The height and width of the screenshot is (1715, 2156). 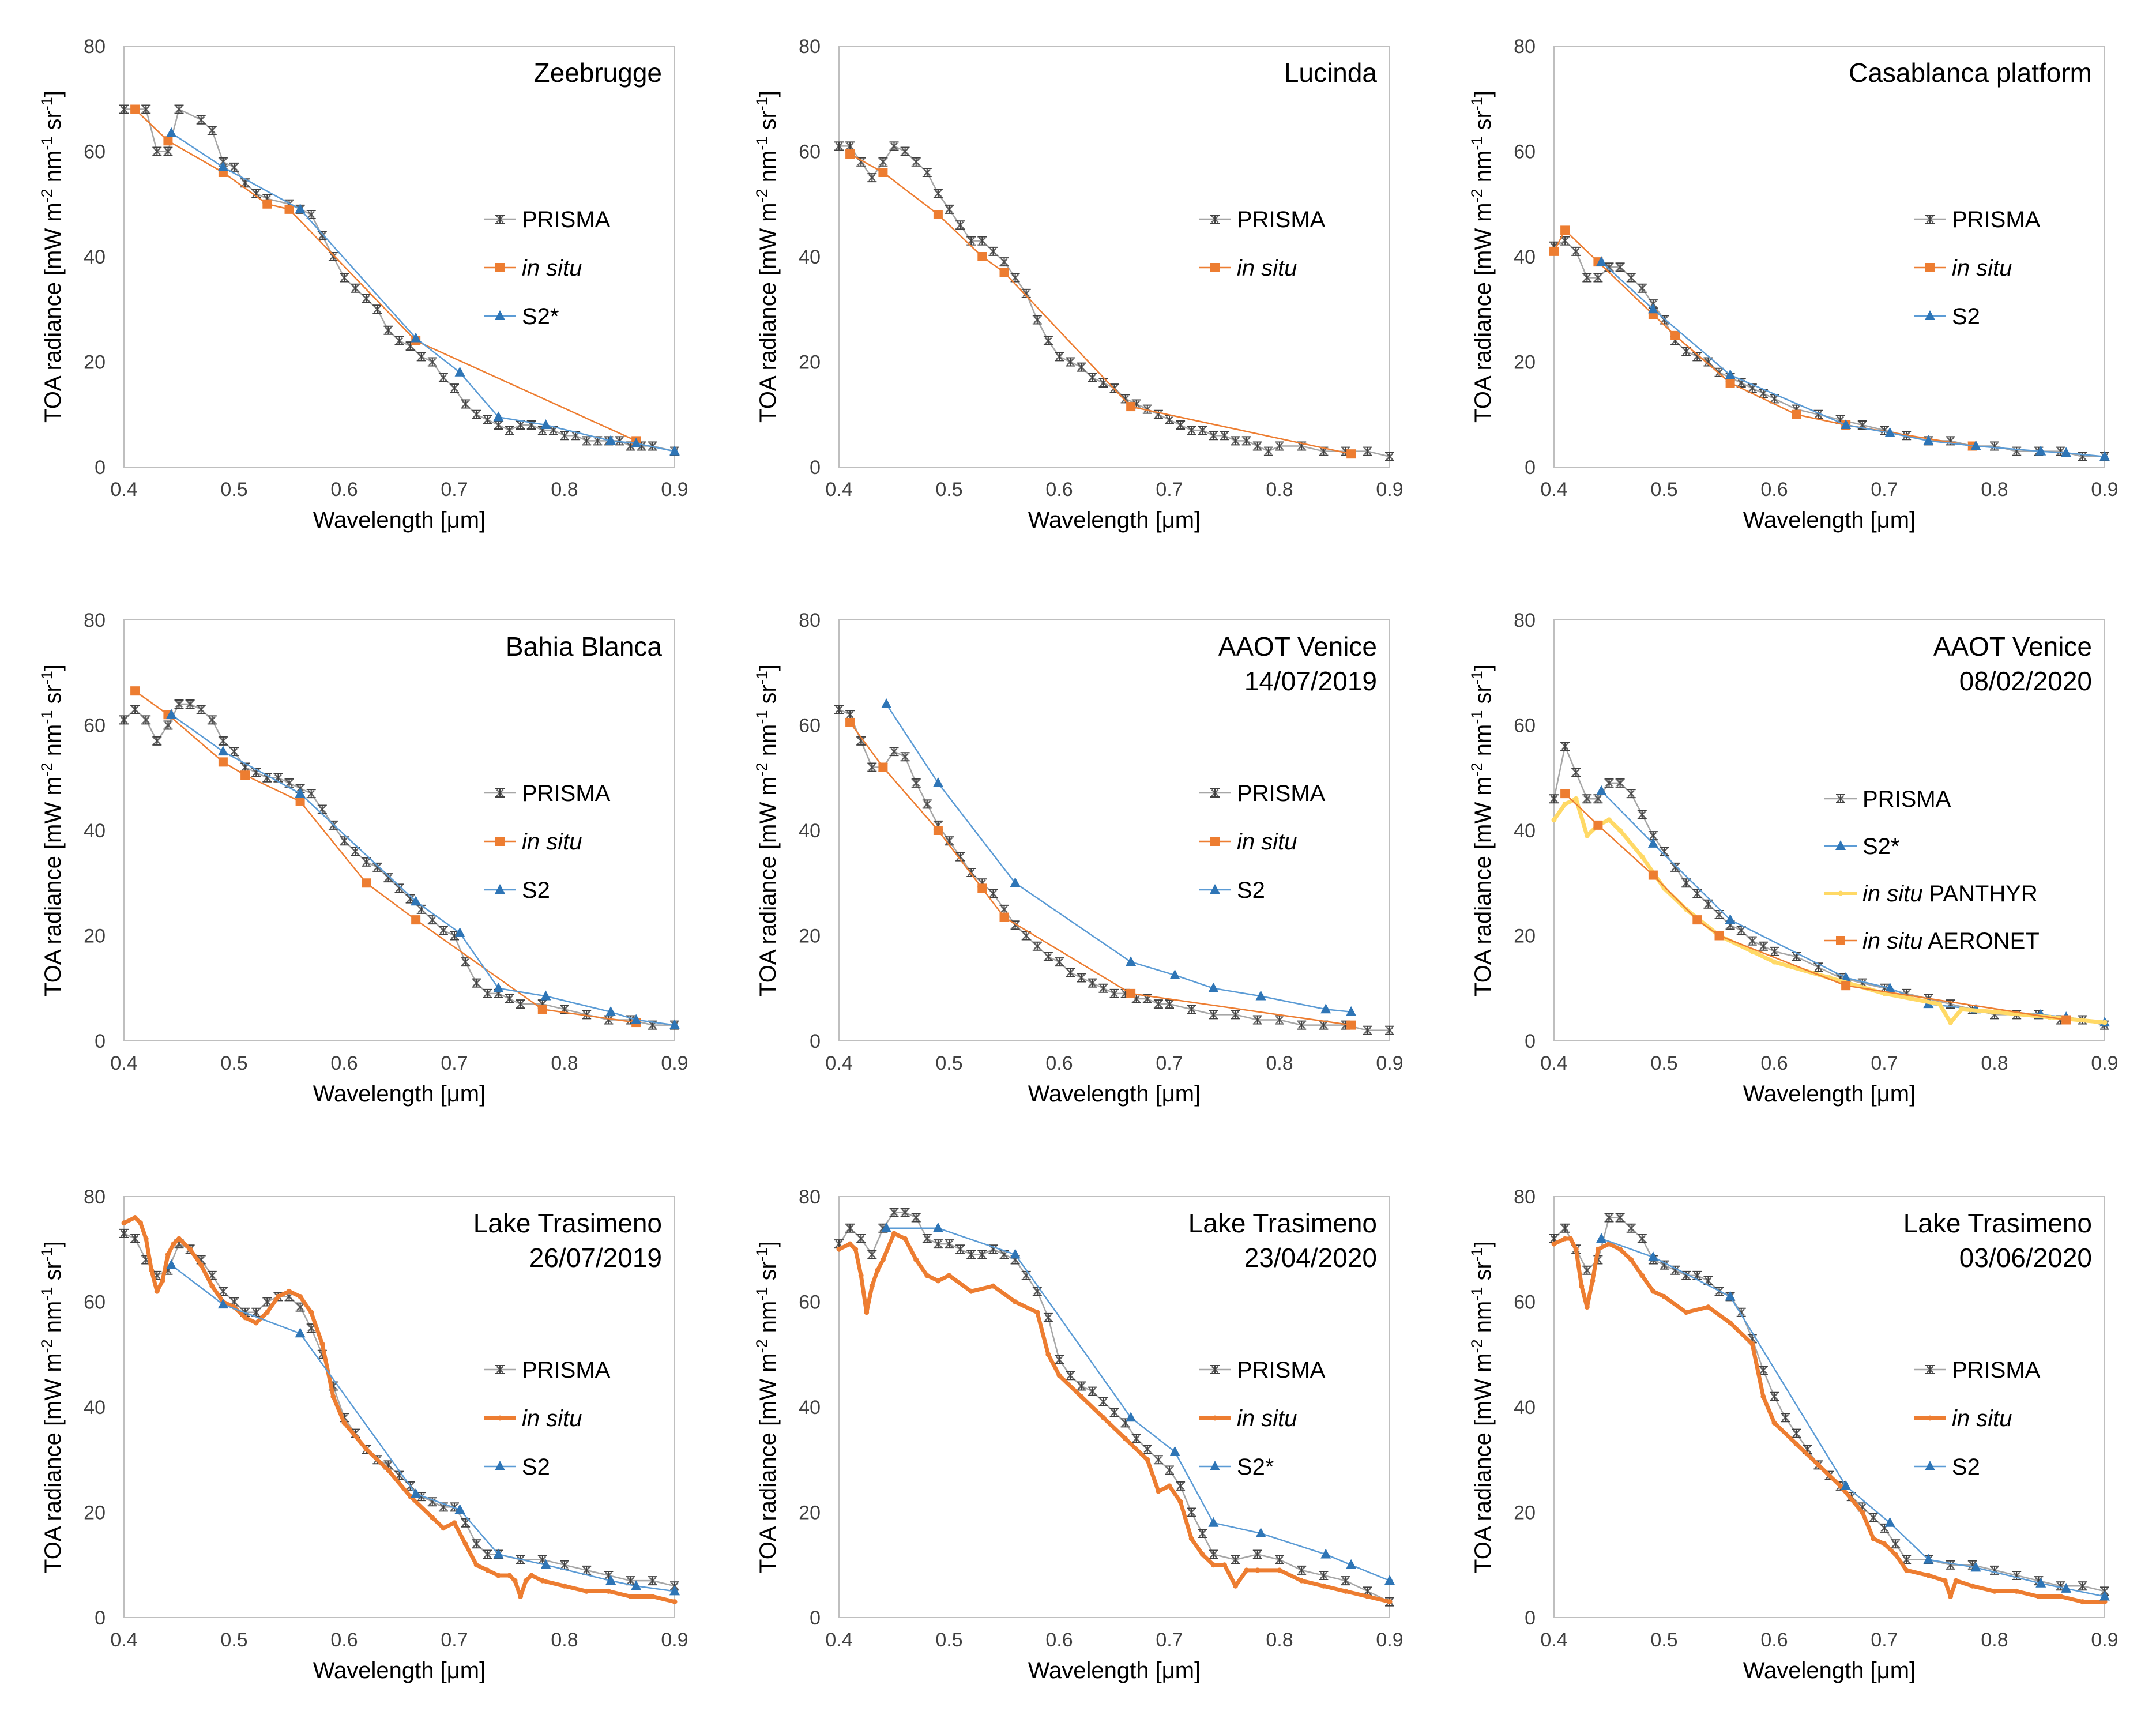 What do you see at coordinates (1966, 316) in the screenshot?
I see `legend-label: S2` at bounding box center [1966, 316].